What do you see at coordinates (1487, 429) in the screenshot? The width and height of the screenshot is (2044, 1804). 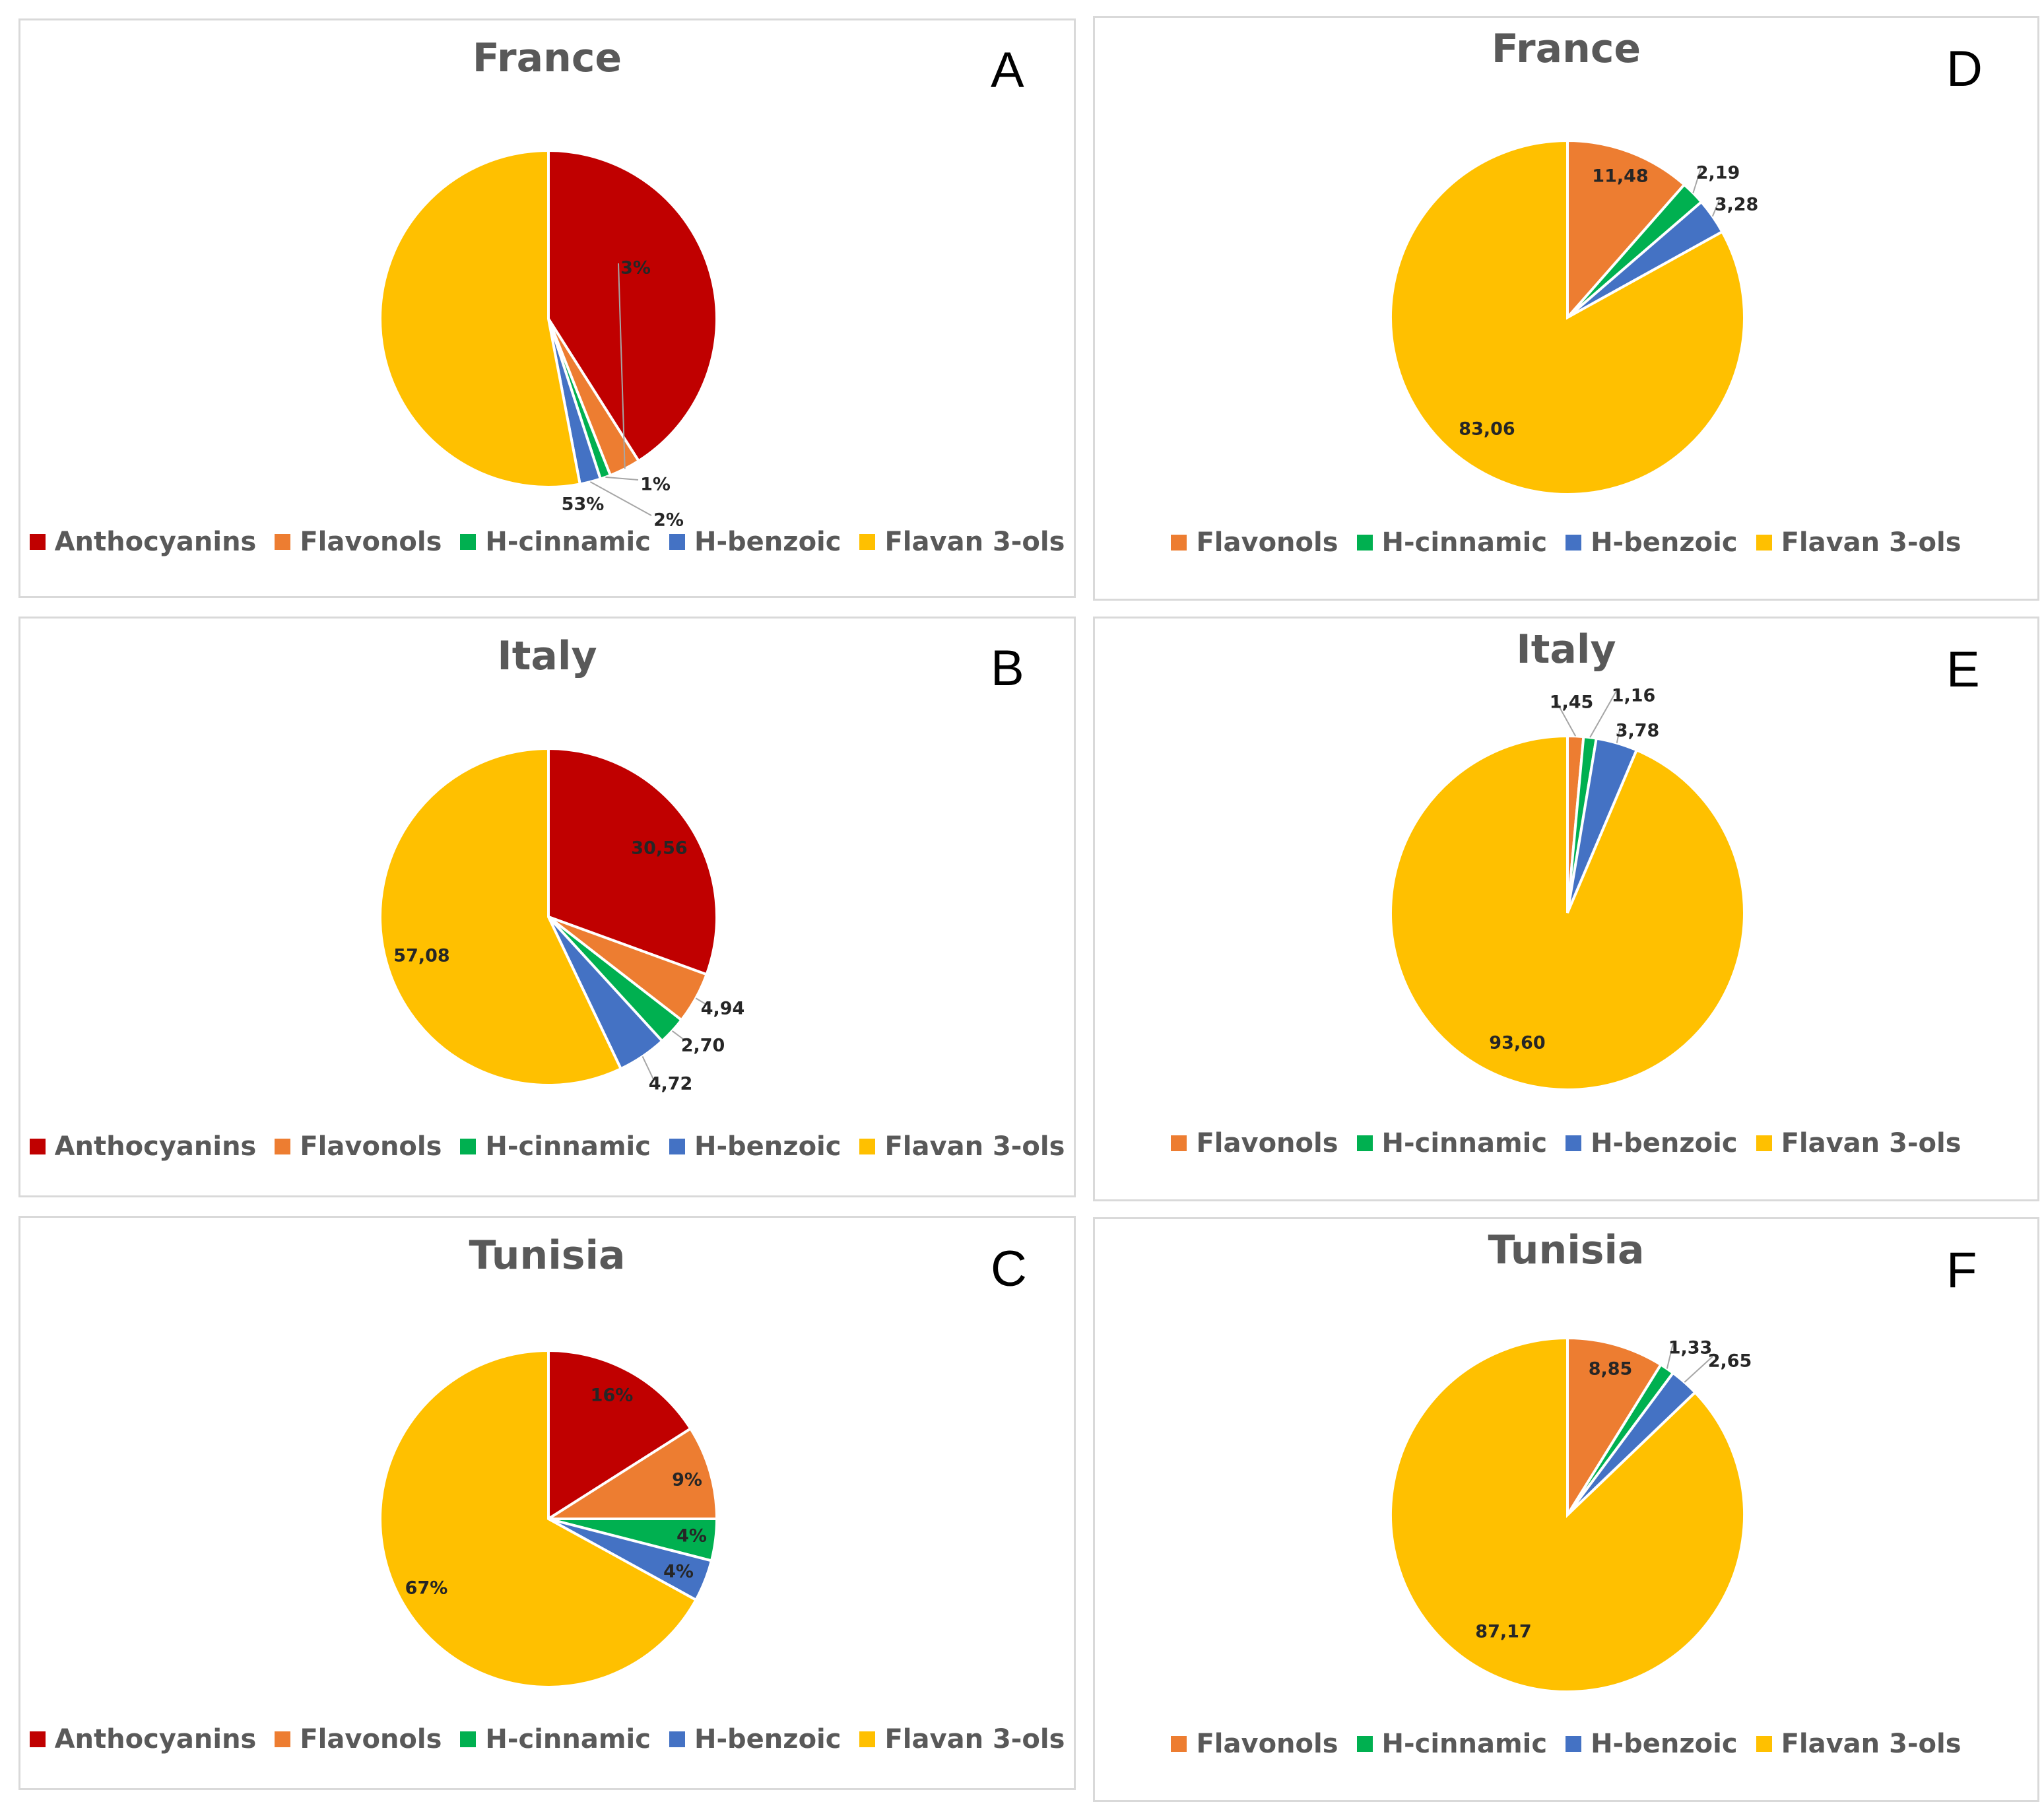 I see `data-label: 83,06` at bounding box center [1487, 429].